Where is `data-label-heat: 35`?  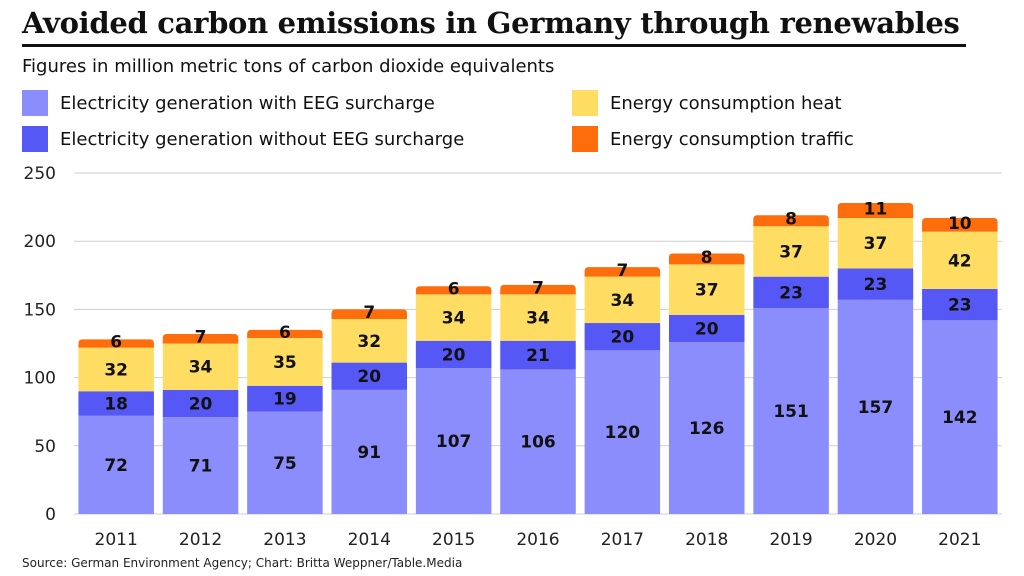
data-label-heat: 35 is located at coordinates (285, 363).